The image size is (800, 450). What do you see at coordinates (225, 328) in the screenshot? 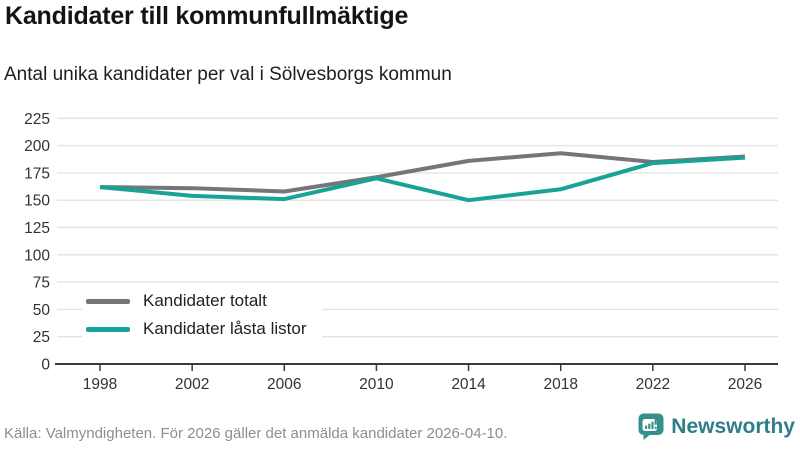
I see `legend-label-lasta-listor: Kandidater låsta listor` at bounding box center [225, 328].